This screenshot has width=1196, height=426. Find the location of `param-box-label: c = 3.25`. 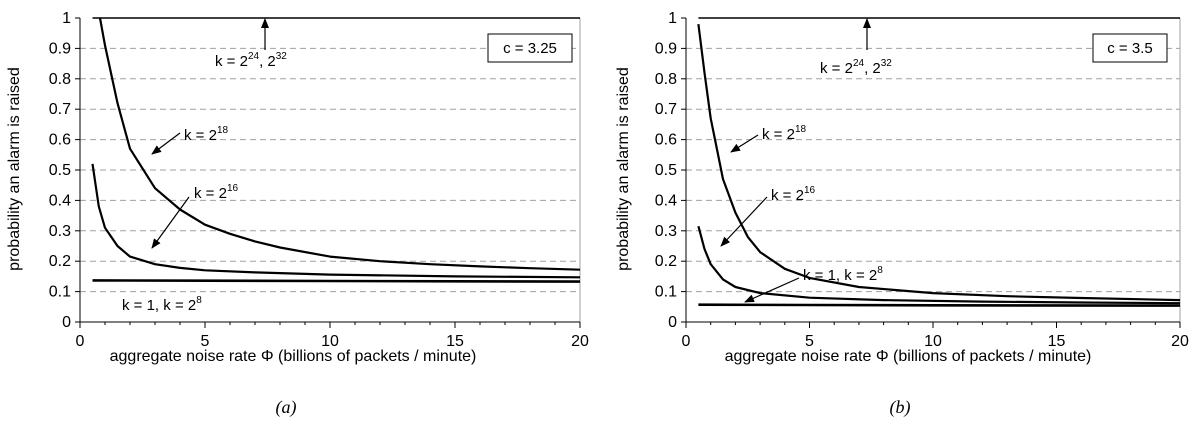

param-box-label: c = 3.25 is located at coordinates (530, 48).